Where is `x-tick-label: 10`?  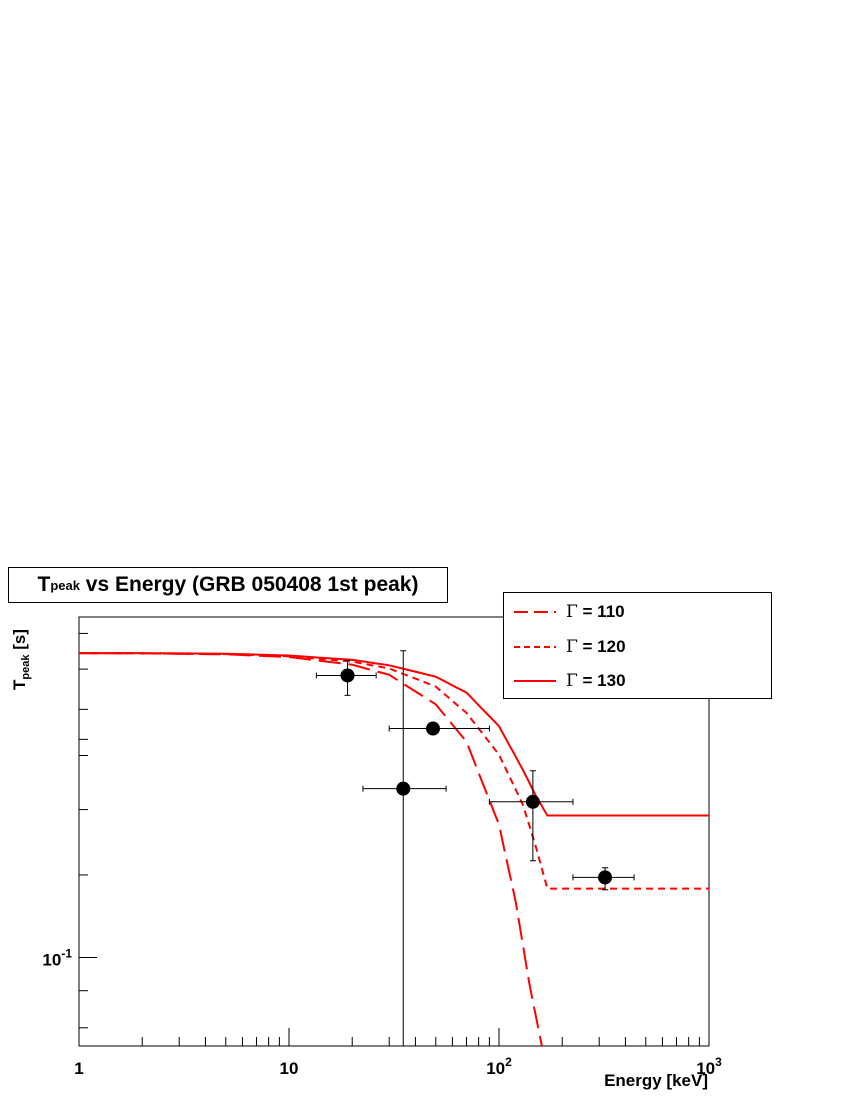
x-tick-label: 10 is located at coordinates (289, 1068).